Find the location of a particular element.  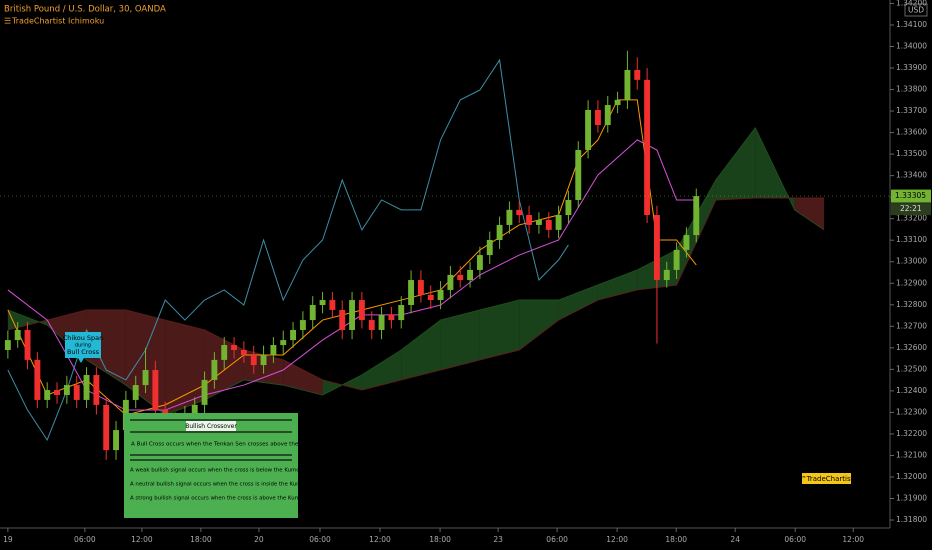

callout: Chikou Span during Bull Cross is located at coordinates (83, 347).